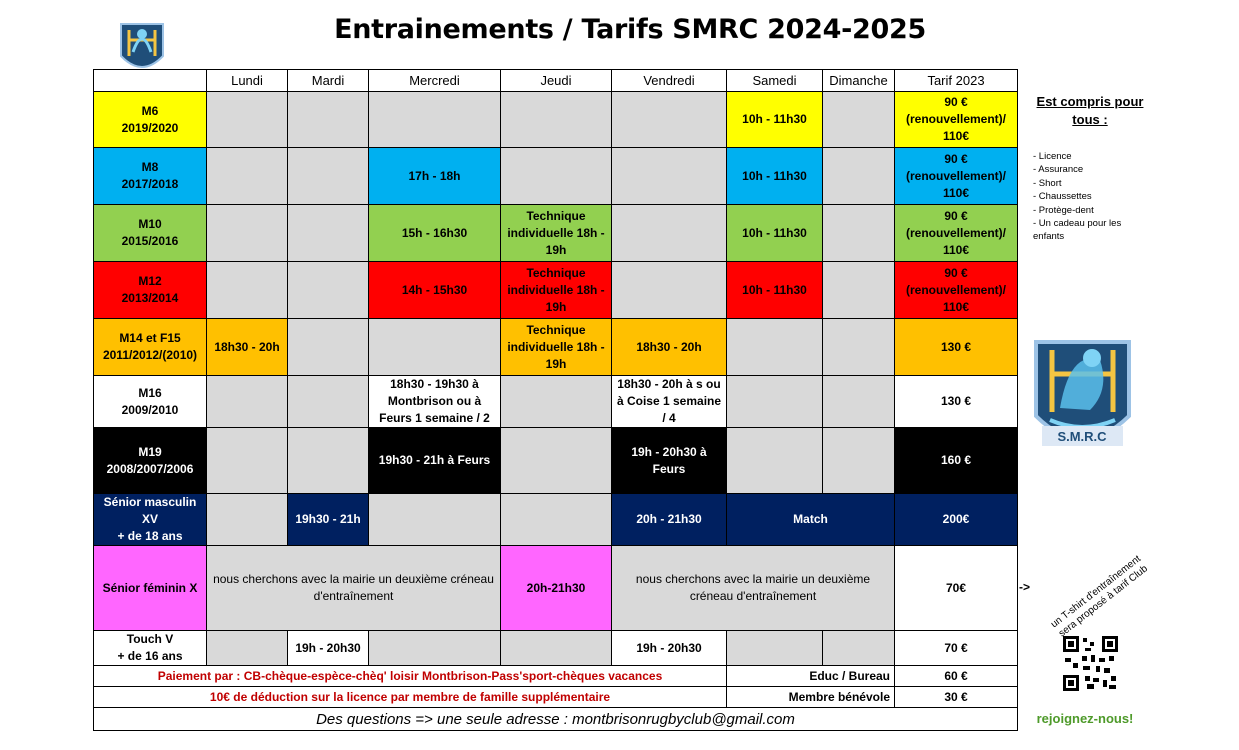 Image resolution: width=1239 pixels, height=750 pixels. I want to click on category-cell: M10 2015/2016, so click(150, 233).